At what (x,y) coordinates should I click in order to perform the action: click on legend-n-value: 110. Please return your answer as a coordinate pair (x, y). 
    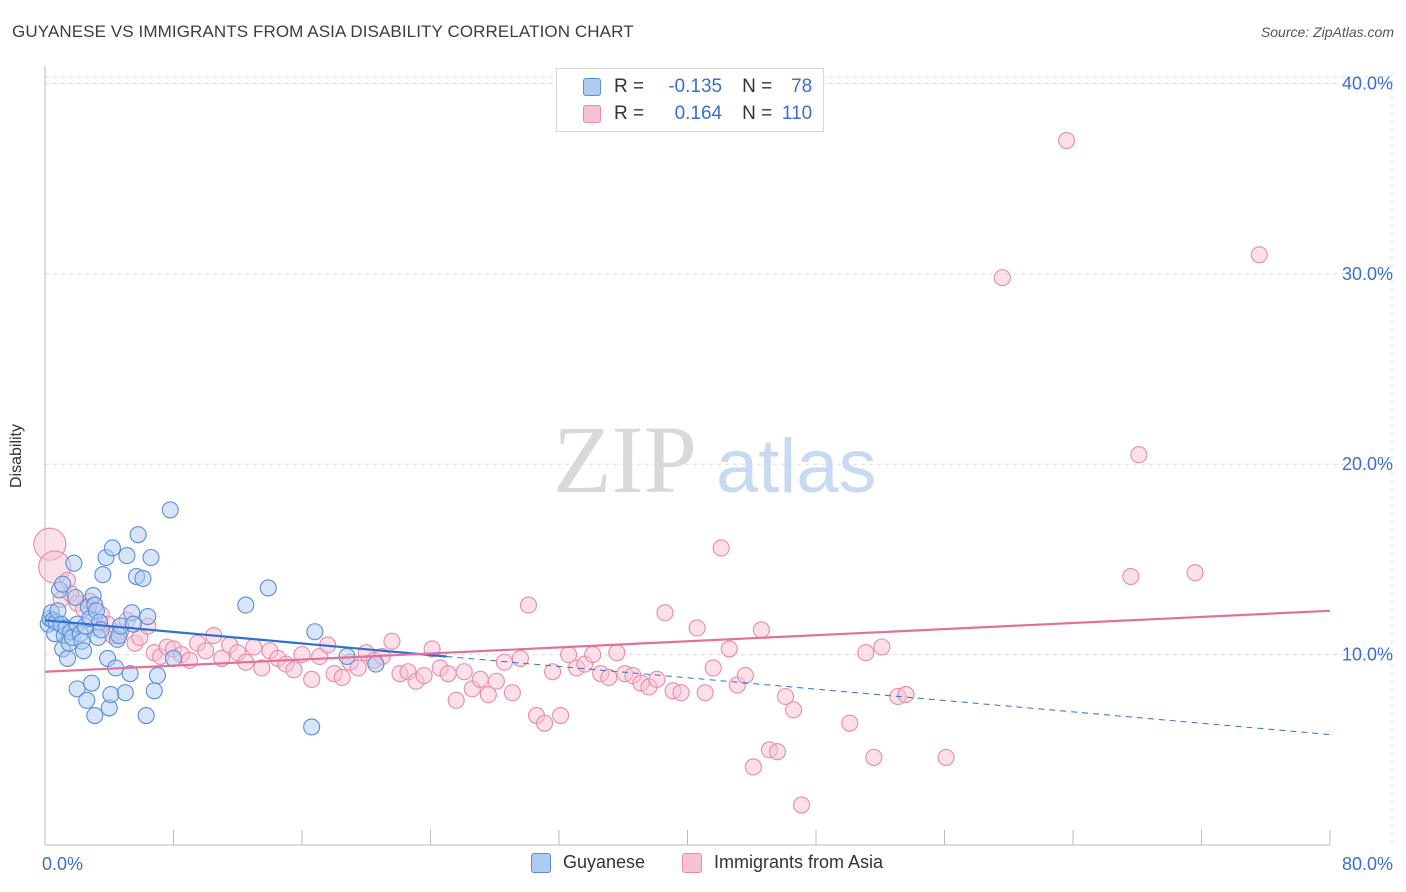
    Looking at the image, I should click on (797, 113).